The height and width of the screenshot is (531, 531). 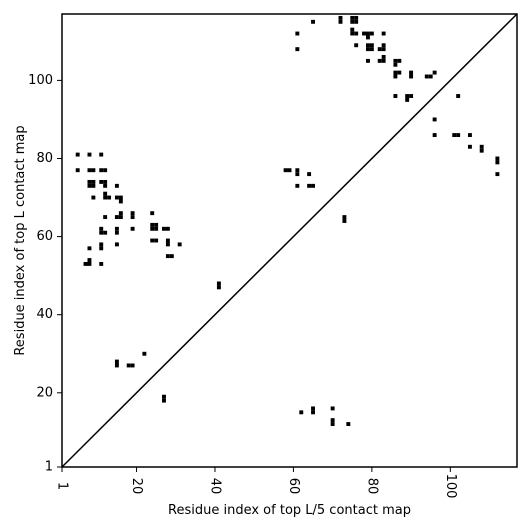 What do you see at coordinates (450, 486) in the screenshot?
I see `x-tick-label: 100` at bounding box center [450, 486].